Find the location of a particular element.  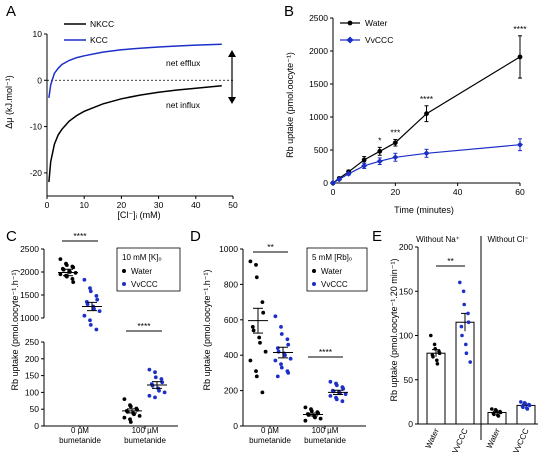

panel-c-letter: C is located at coordinates (11, 236).